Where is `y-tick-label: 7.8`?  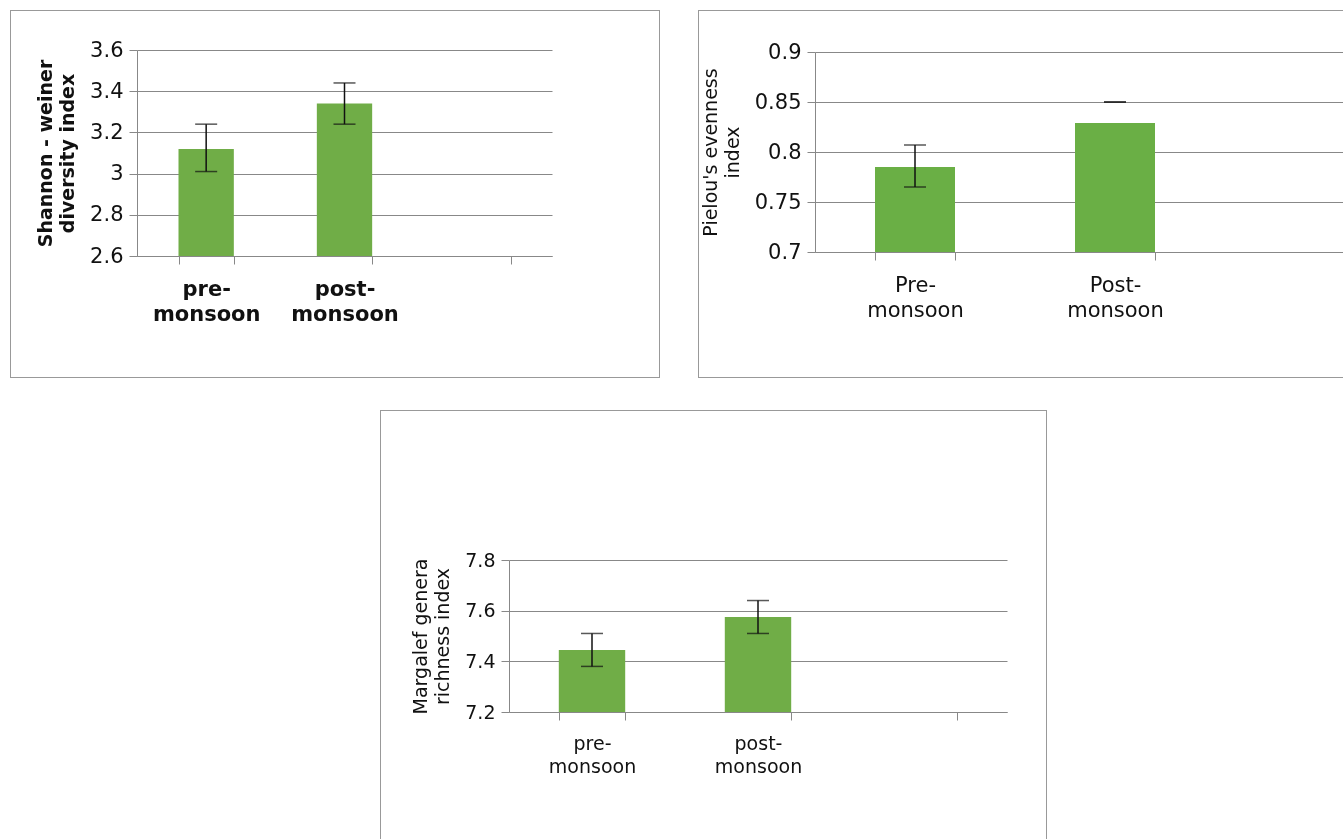
y-tick-label: 7.8 is located at coordinates (480, 559).